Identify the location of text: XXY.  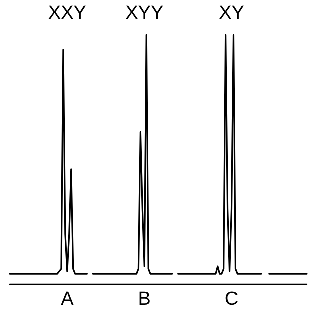
(67, 13).